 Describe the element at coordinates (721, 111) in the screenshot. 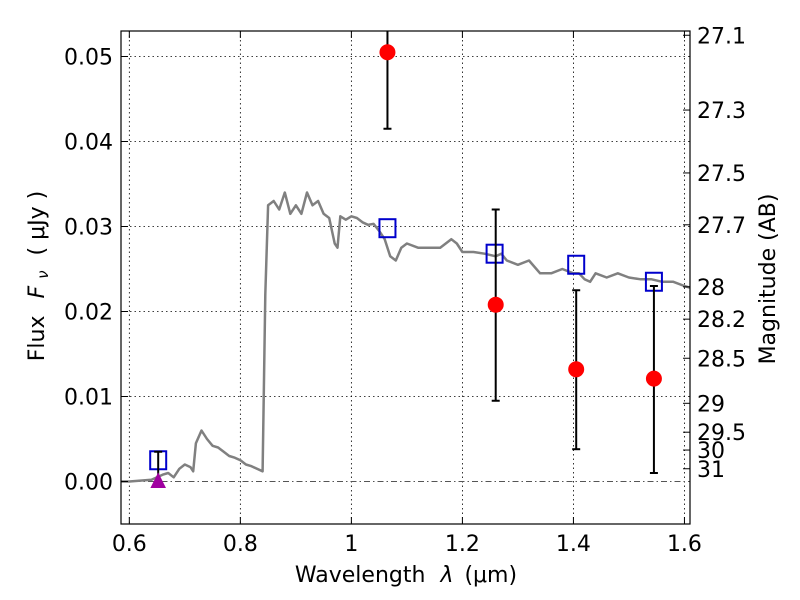

I see `y2-tick-label: 27.3` at that location.